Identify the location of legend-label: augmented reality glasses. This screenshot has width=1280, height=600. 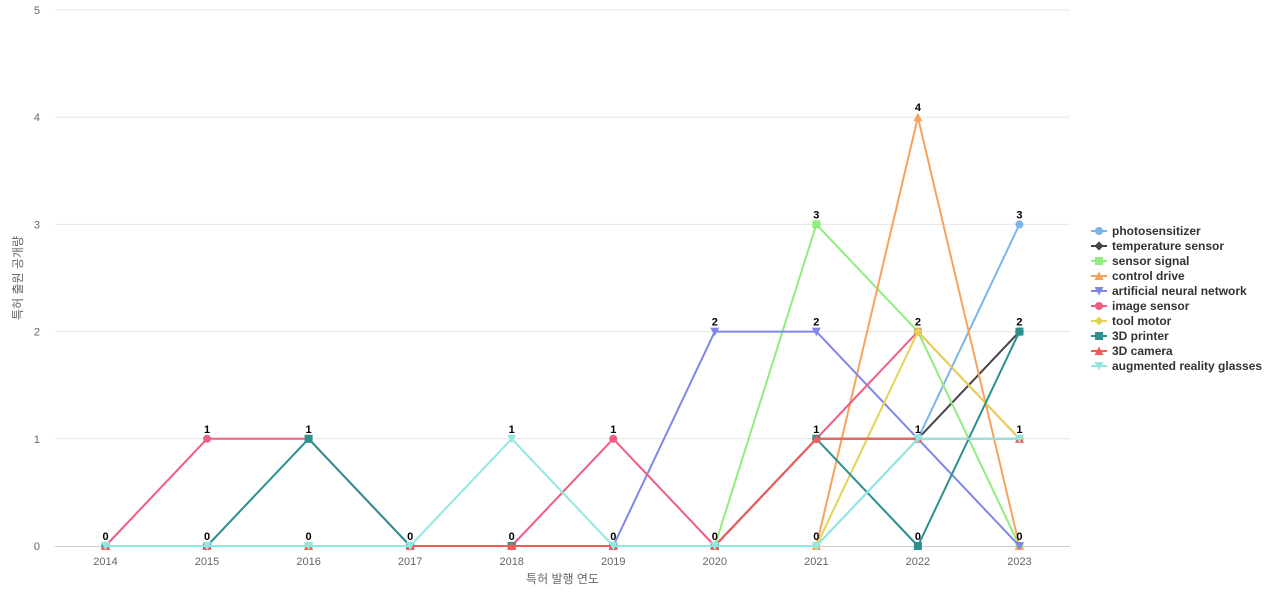
(1187, 366).